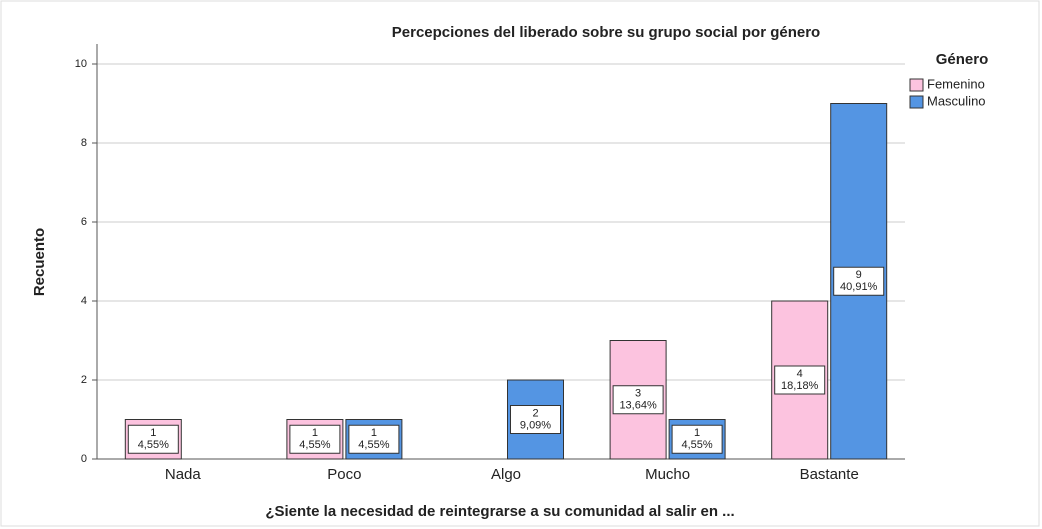 The width and height of the screenshot is (1042, 529). What do you see at coordinates (829, 474) in the screenshot?
I see `x-tick-label: Bastante` at bounding box center [829, 474].